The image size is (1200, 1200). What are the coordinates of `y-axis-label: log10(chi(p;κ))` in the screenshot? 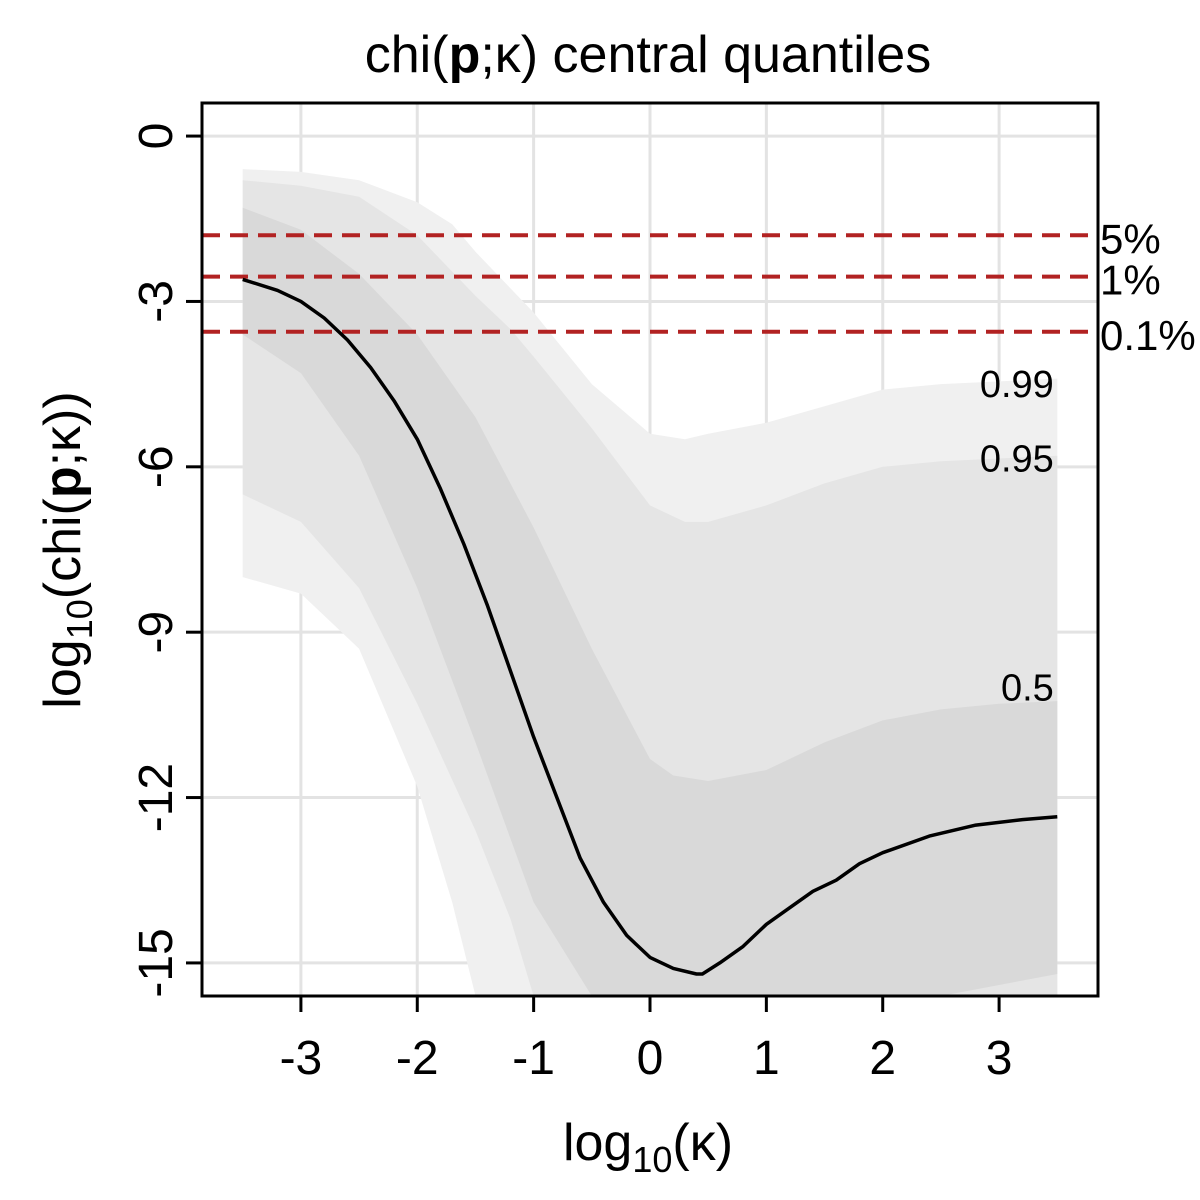 It's located at (67, 549).